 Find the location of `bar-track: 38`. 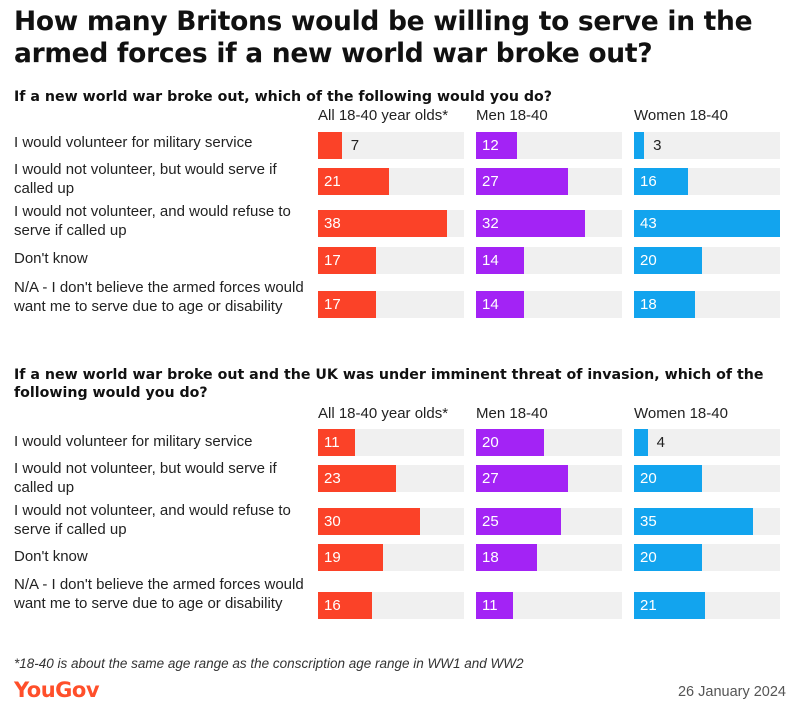

bar-track: 38 is located at coordinates (391, 223).